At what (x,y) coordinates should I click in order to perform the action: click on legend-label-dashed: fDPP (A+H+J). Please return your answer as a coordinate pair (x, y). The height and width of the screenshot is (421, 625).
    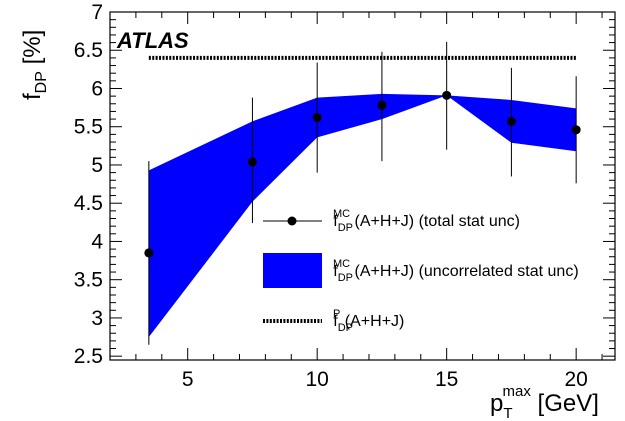
    Looking at the image, I should click on (368, 321).